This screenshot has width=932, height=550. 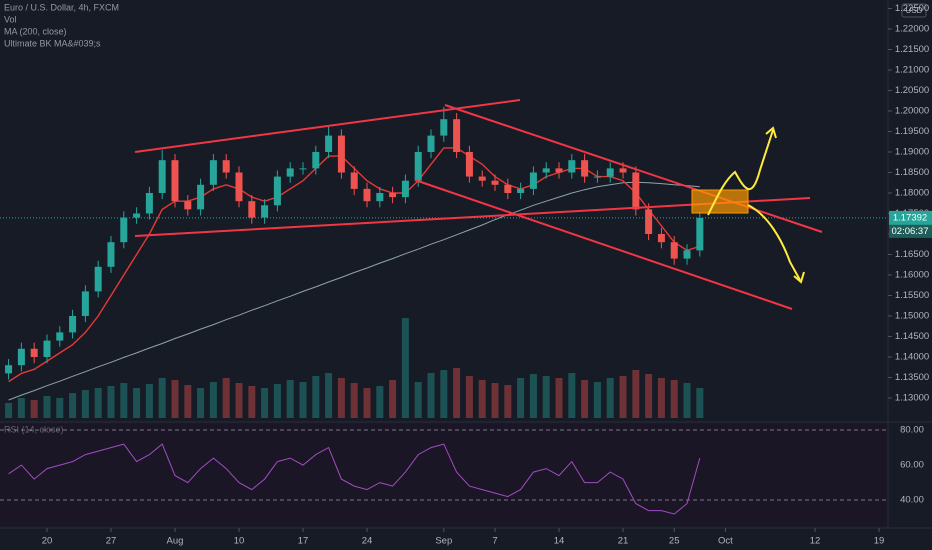 I want to click on price-tick-label: 1.15000, so click(x=912, y=315).